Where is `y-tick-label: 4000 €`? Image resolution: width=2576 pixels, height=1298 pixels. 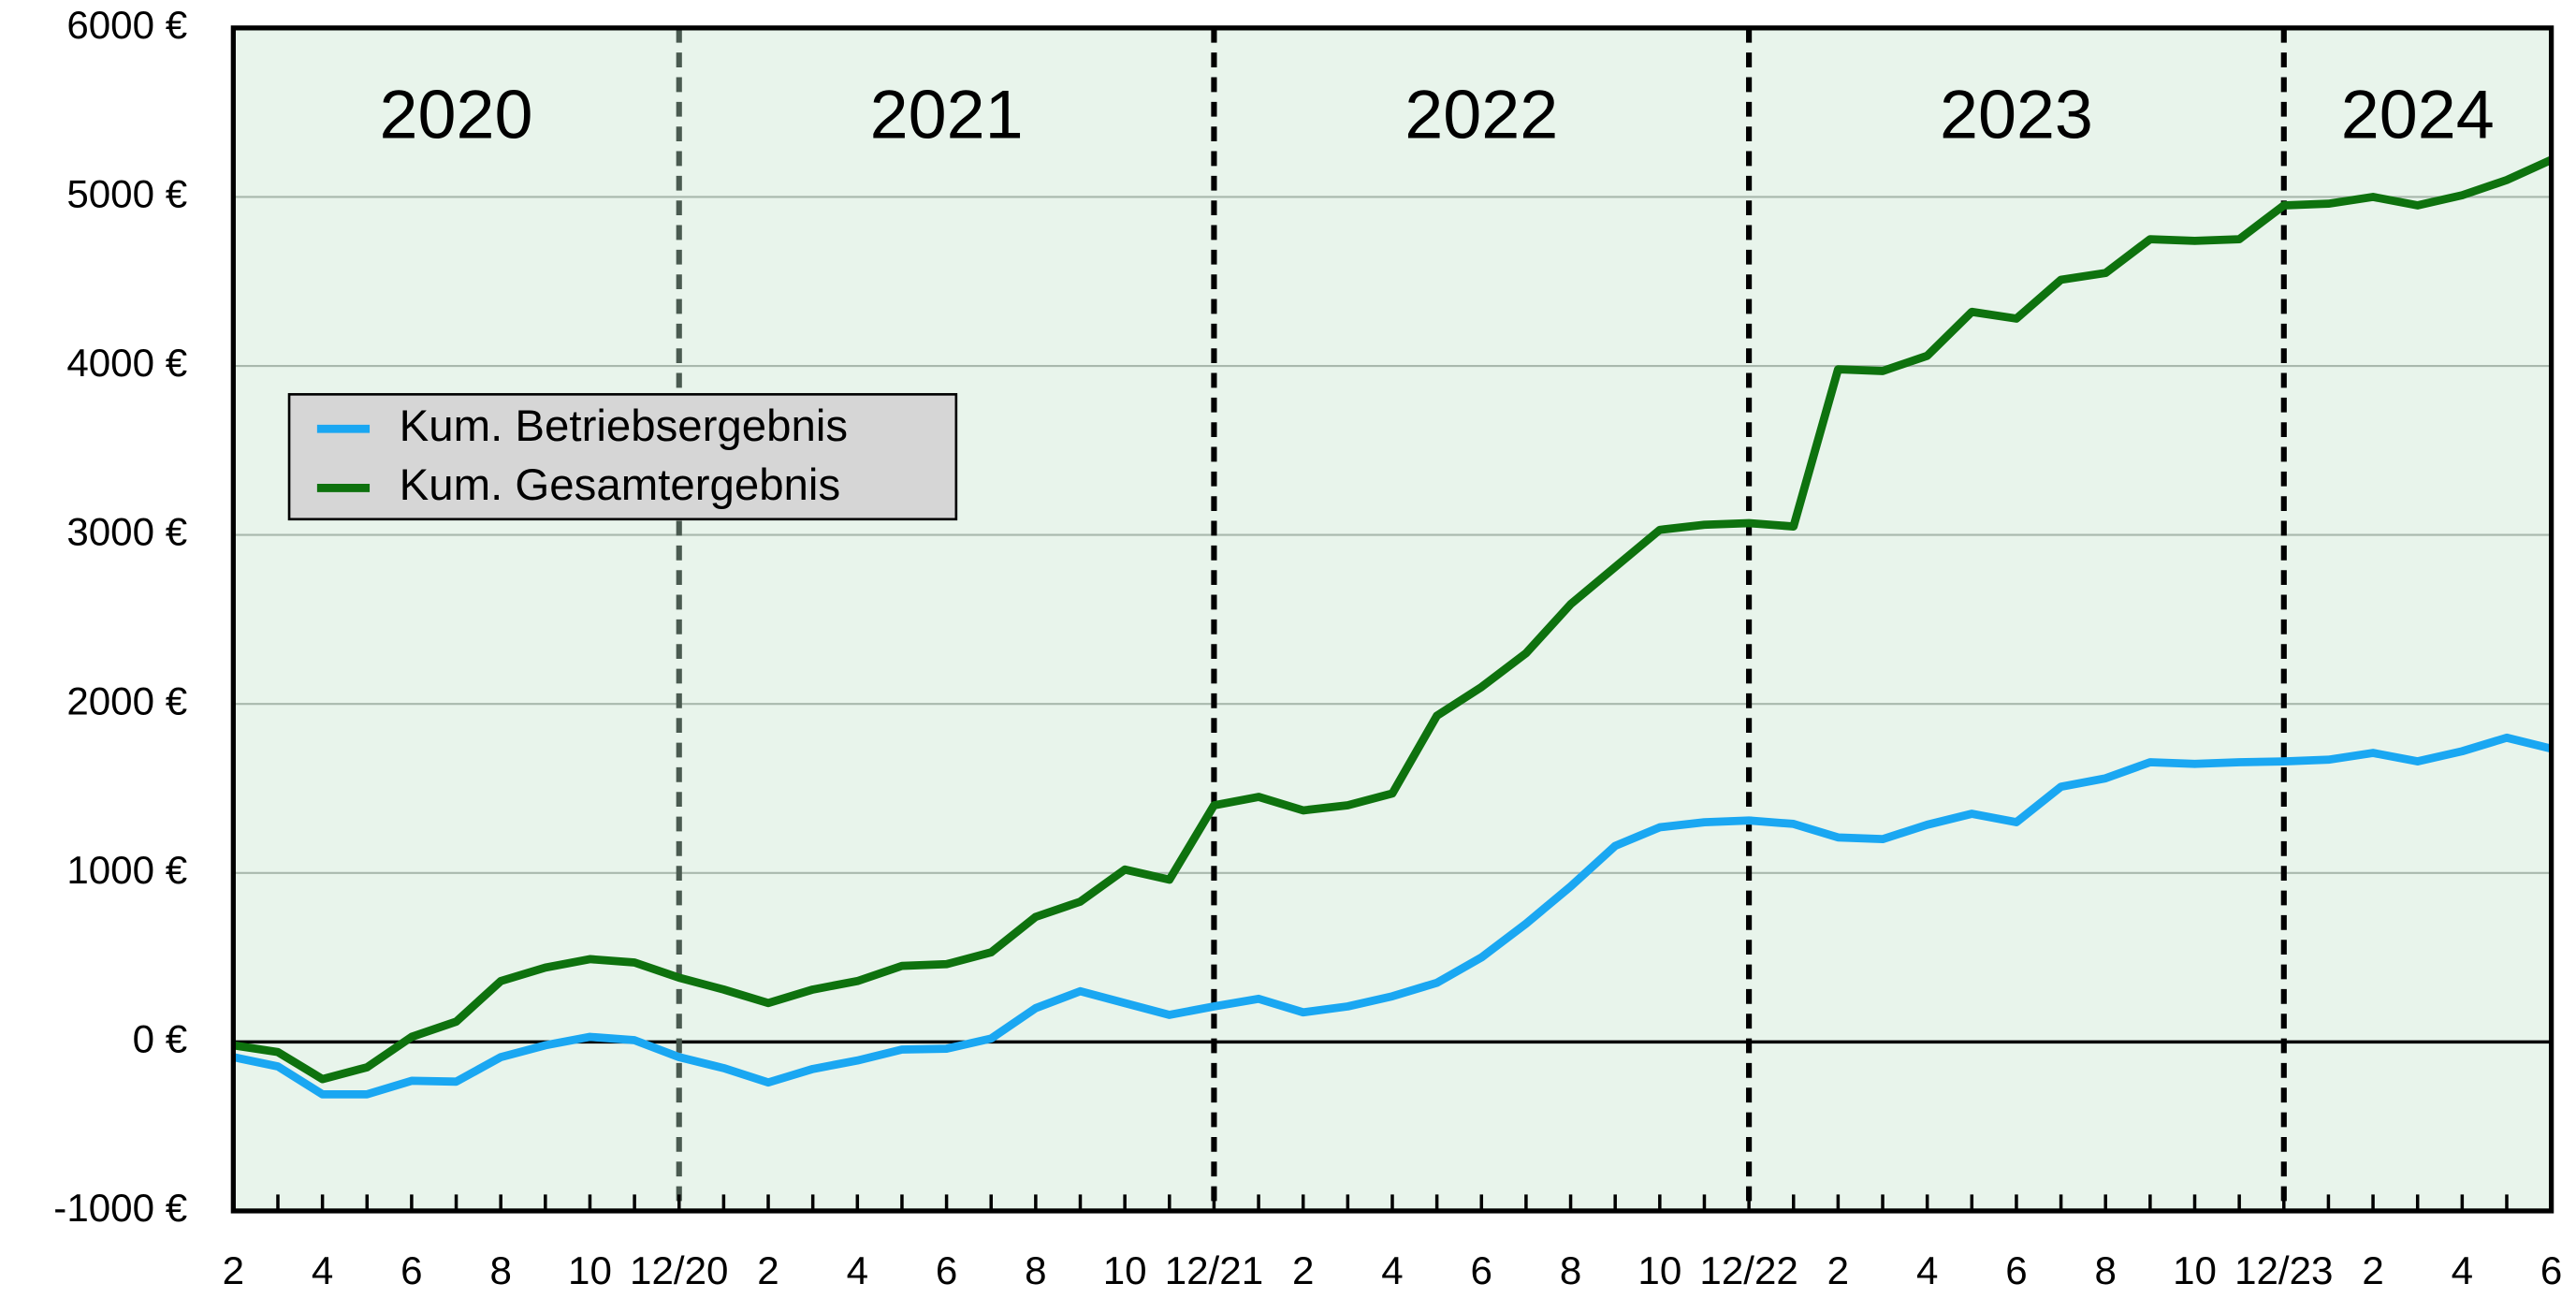
y-tick-label: 4000 € is located at coordinates (126, 363).